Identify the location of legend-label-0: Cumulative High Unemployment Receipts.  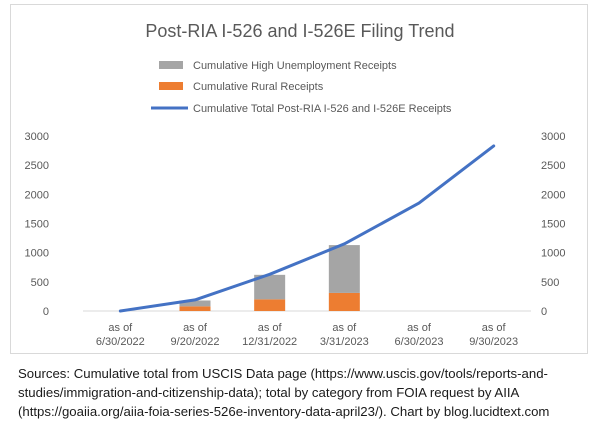
(295, 66).